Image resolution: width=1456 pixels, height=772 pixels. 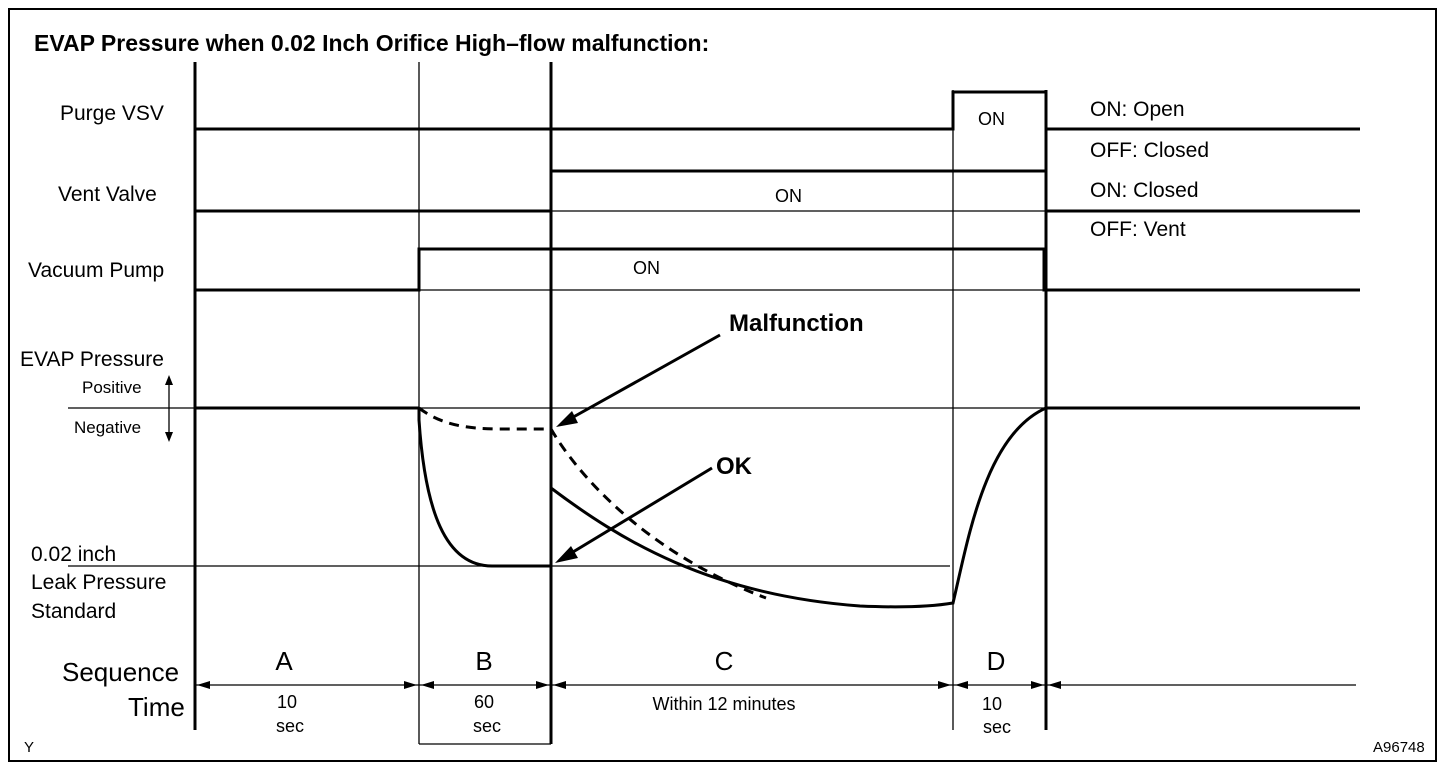 What do you see at coordinates (638, 380) in the screenshot?
I see `malfunction-arrow-icon` at bounding box center [638, 380].